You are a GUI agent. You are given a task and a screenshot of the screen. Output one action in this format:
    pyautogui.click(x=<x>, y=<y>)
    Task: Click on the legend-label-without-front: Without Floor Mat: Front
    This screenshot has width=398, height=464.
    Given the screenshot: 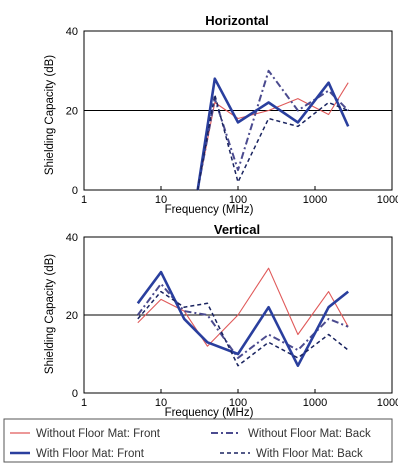 What is the action you would take?
    pyautogui.click(x=98, y=434)
    